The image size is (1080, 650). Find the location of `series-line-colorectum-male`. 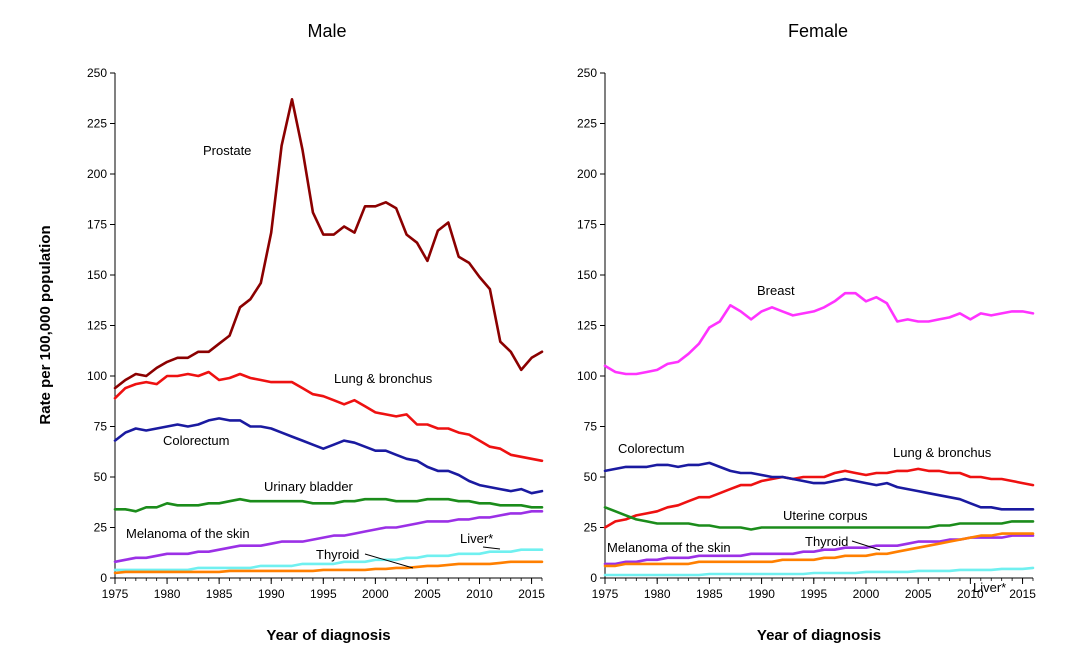

series-line-colorectum-male is located at coordinates (328, 456).